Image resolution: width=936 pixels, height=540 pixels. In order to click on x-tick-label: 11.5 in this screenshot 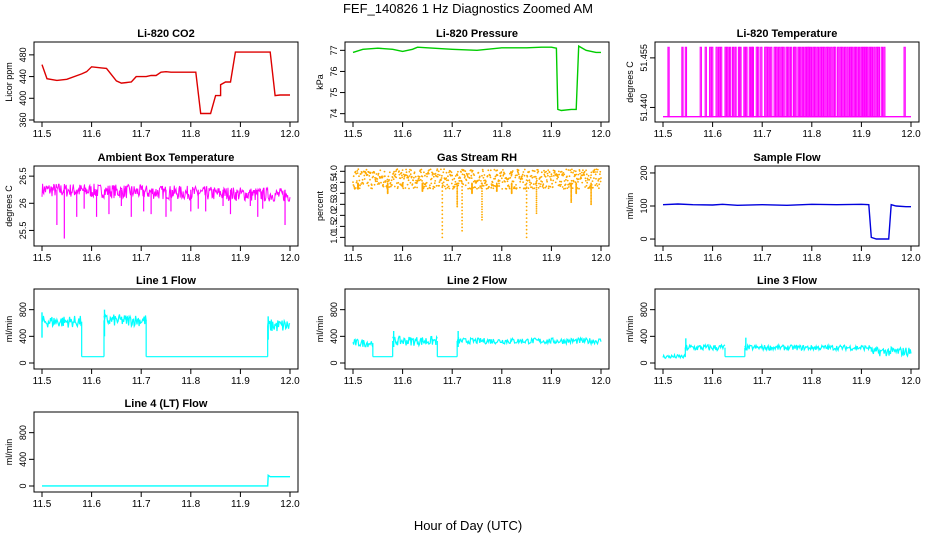, I will do `click(663, 258)`.